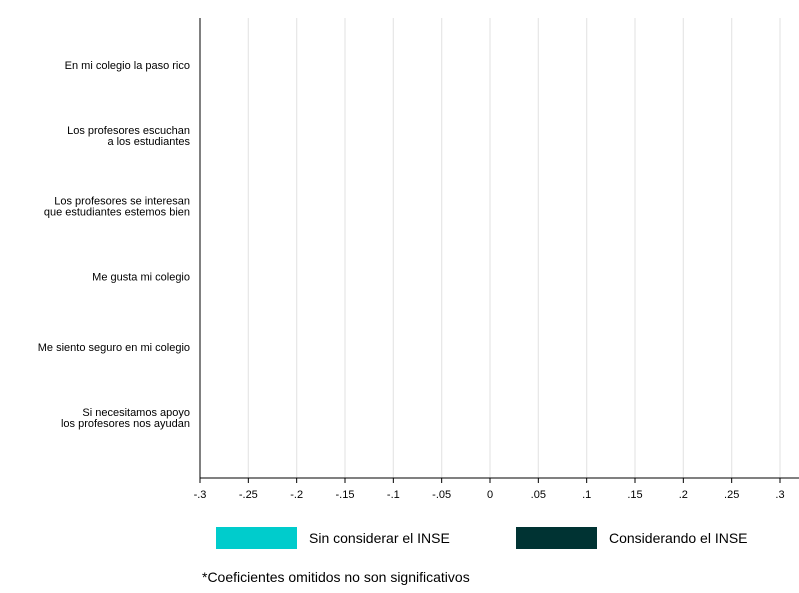  What do you see at coordinates (678, 538) in the screenshot?
I see `legend-label-1: Considerando el INSE` at bounding box center [678, 538].